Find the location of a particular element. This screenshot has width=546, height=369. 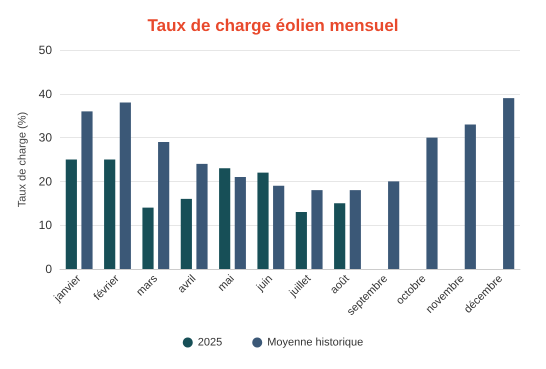

legend-label: 2025 is located at coordinates (210, 342).